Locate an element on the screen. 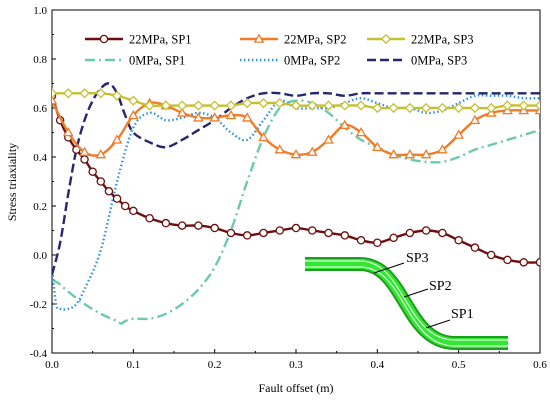 The width and height of the screenshot is (550, 410). legend-label-0: 22MPa, SP1 is located at coordinates (160, 40).